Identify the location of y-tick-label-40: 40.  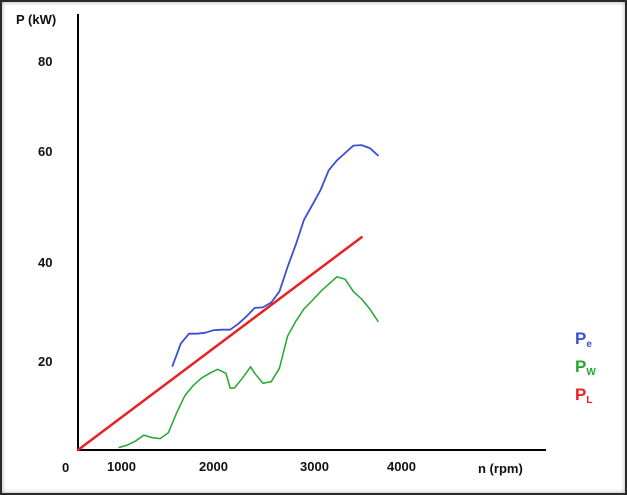
(45, 262).